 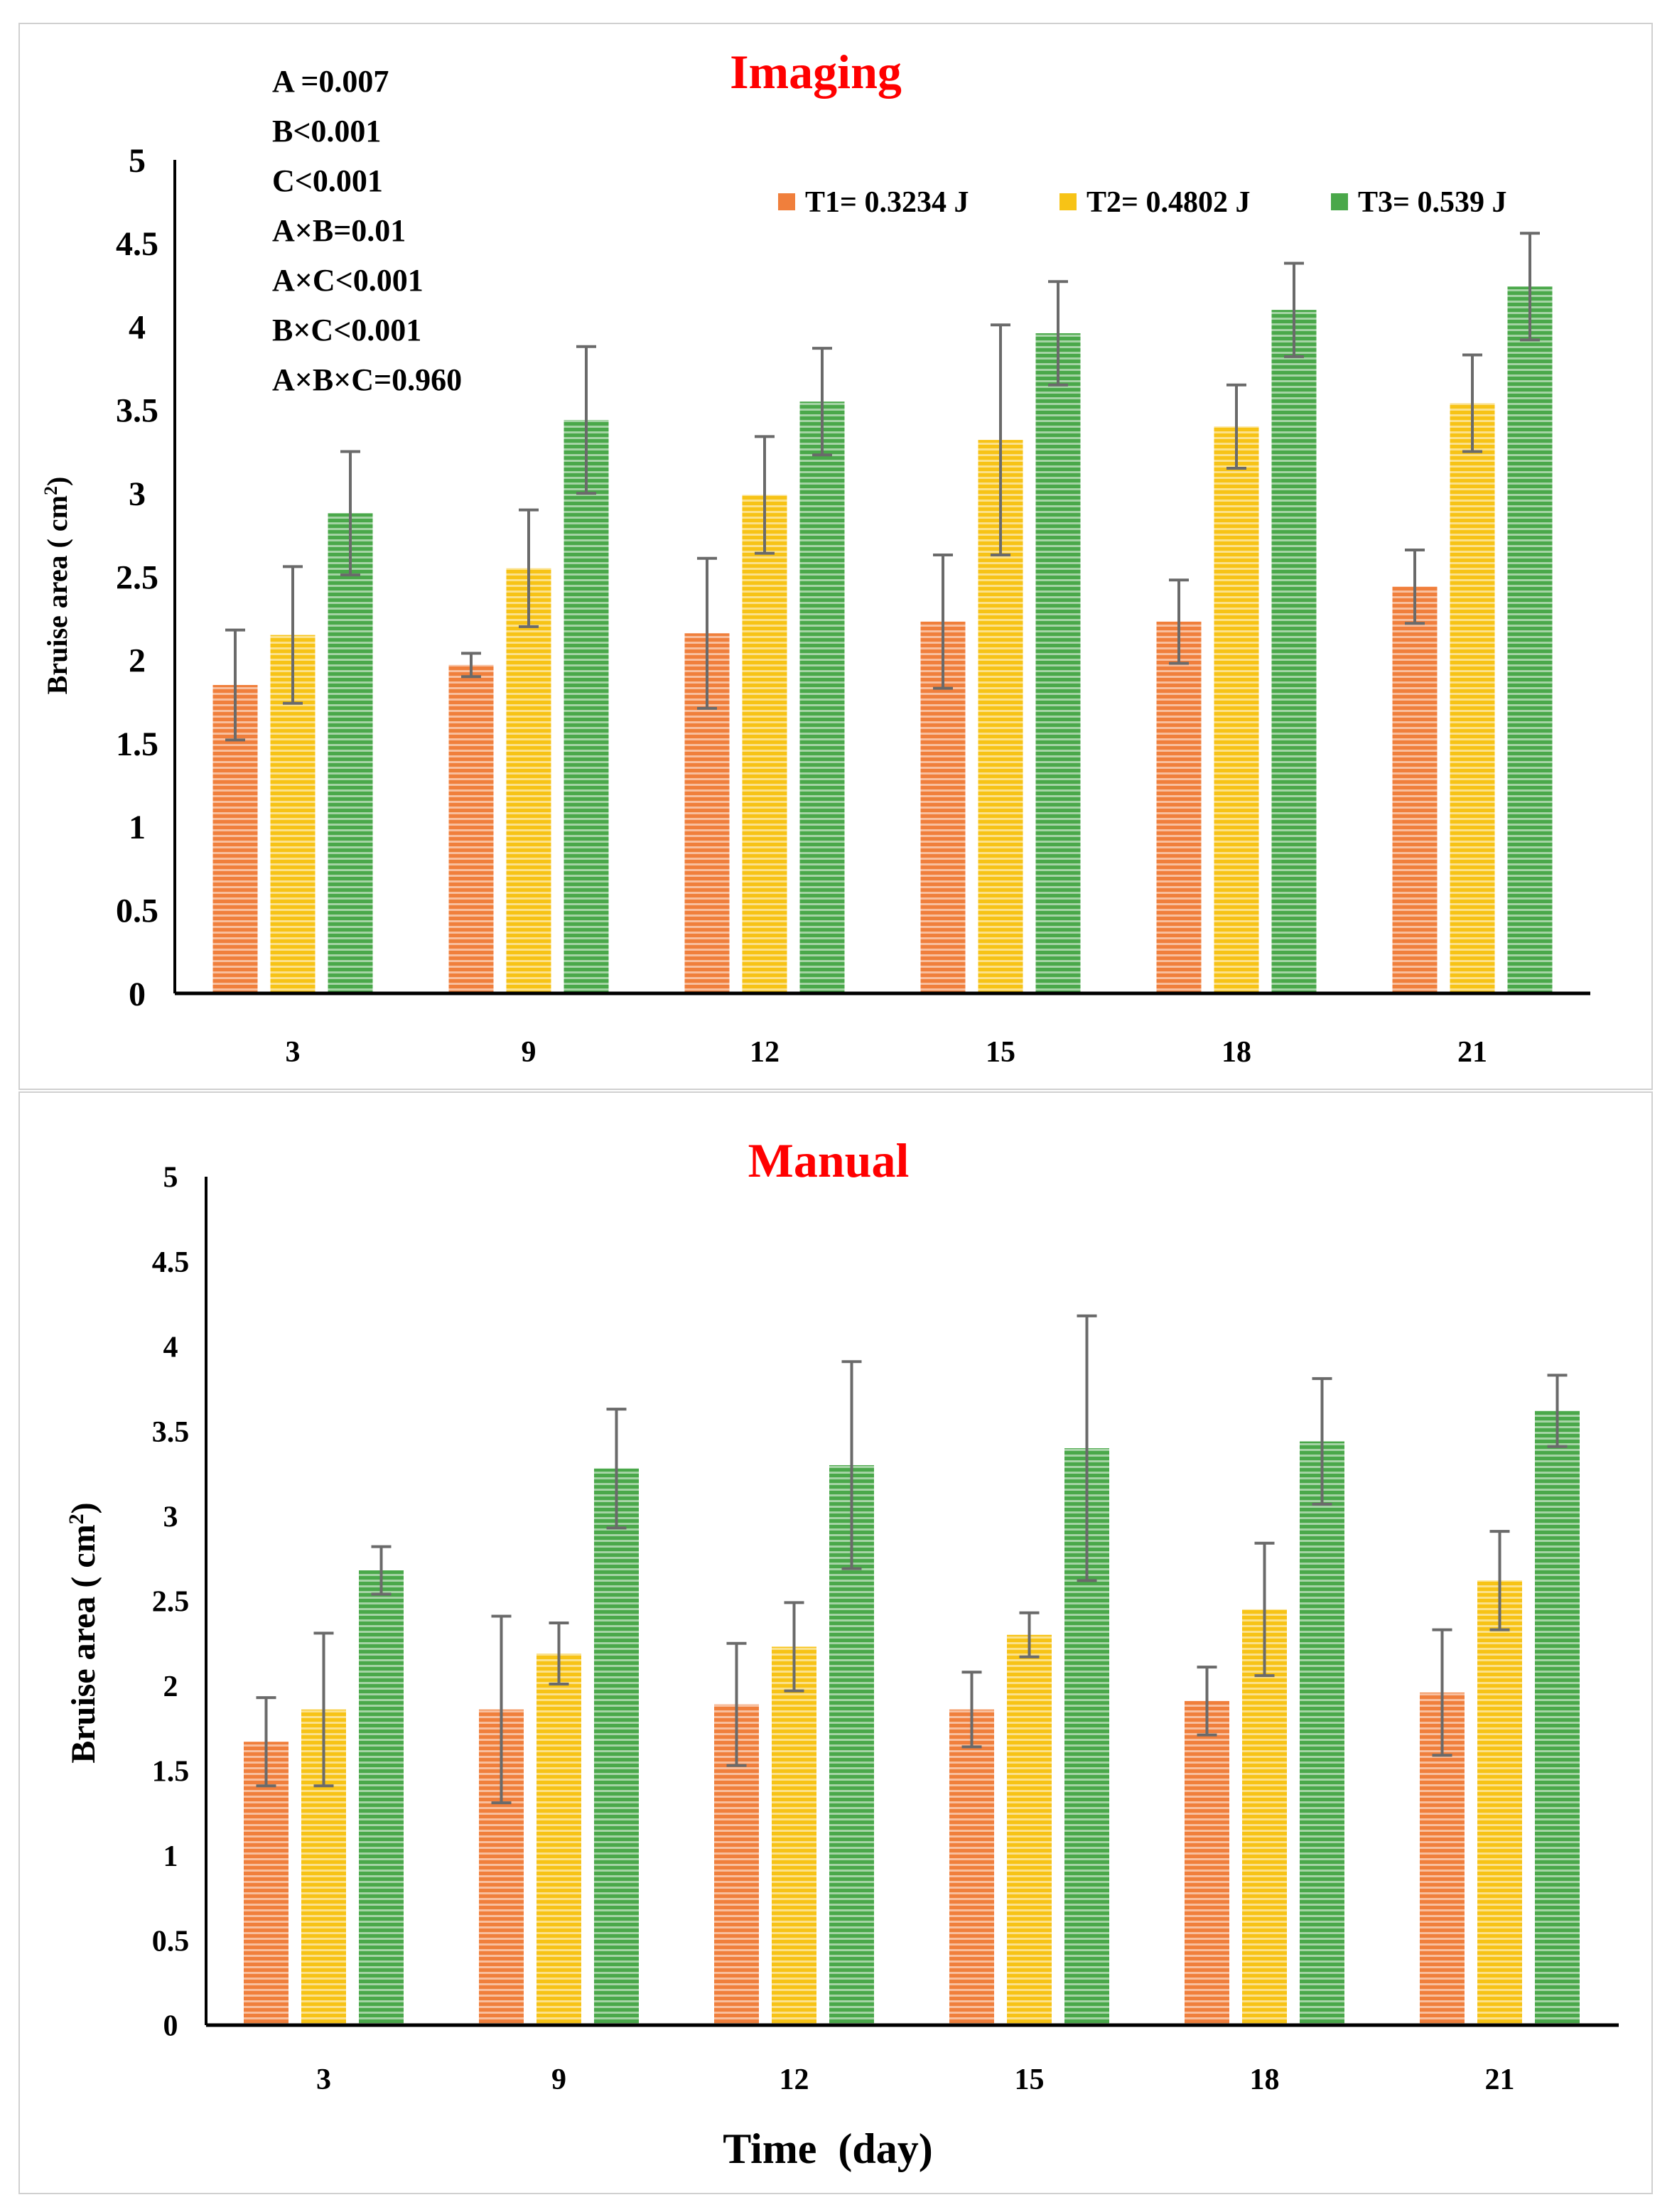 What do you see at coordinates (1168, 202) in the screenshot?
I see `legend-label-t2: T2= 0.4802 J` at bounding box center [1168, 202].